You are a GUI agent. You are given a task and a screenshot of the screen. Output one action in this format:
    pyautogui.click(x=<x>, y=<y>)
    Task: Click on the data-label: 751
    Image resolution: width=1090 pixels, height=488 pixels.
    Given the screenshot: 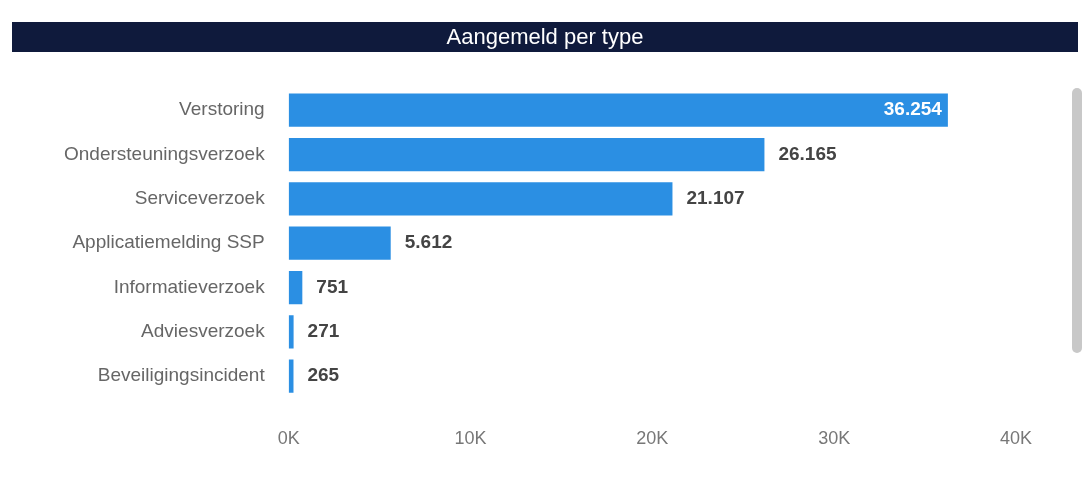 What is the action you would take?
    pyautogui.click(x=332, y=286)
    